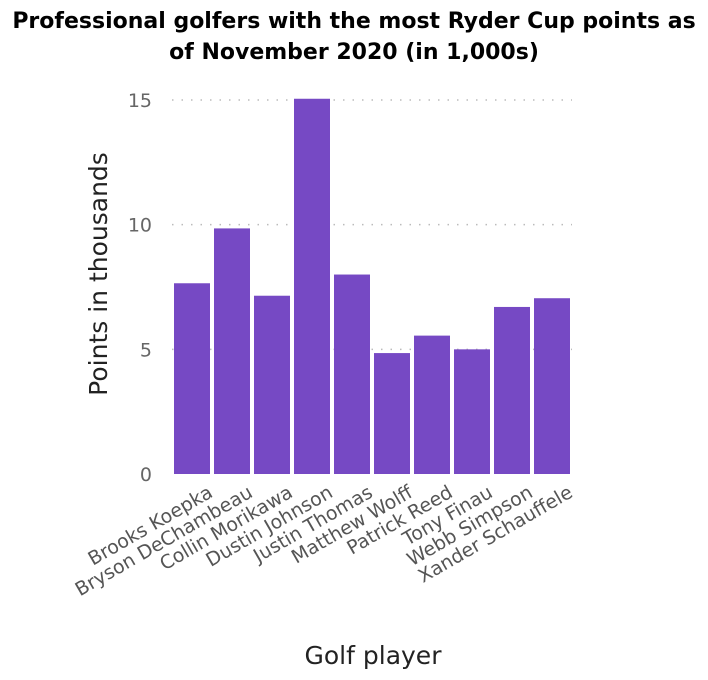 This screenshot has width=708, height=680. What do you see at coordinates (140, 101) in the screenshot?
I see `y-tick-label: 15` at bounding box center [140, 101].